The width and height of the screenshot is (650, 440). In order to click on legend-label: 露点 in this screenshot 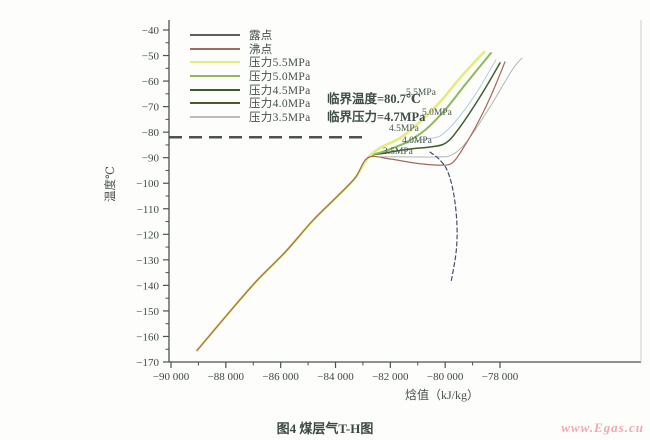, I will do `click(261, 35)`.